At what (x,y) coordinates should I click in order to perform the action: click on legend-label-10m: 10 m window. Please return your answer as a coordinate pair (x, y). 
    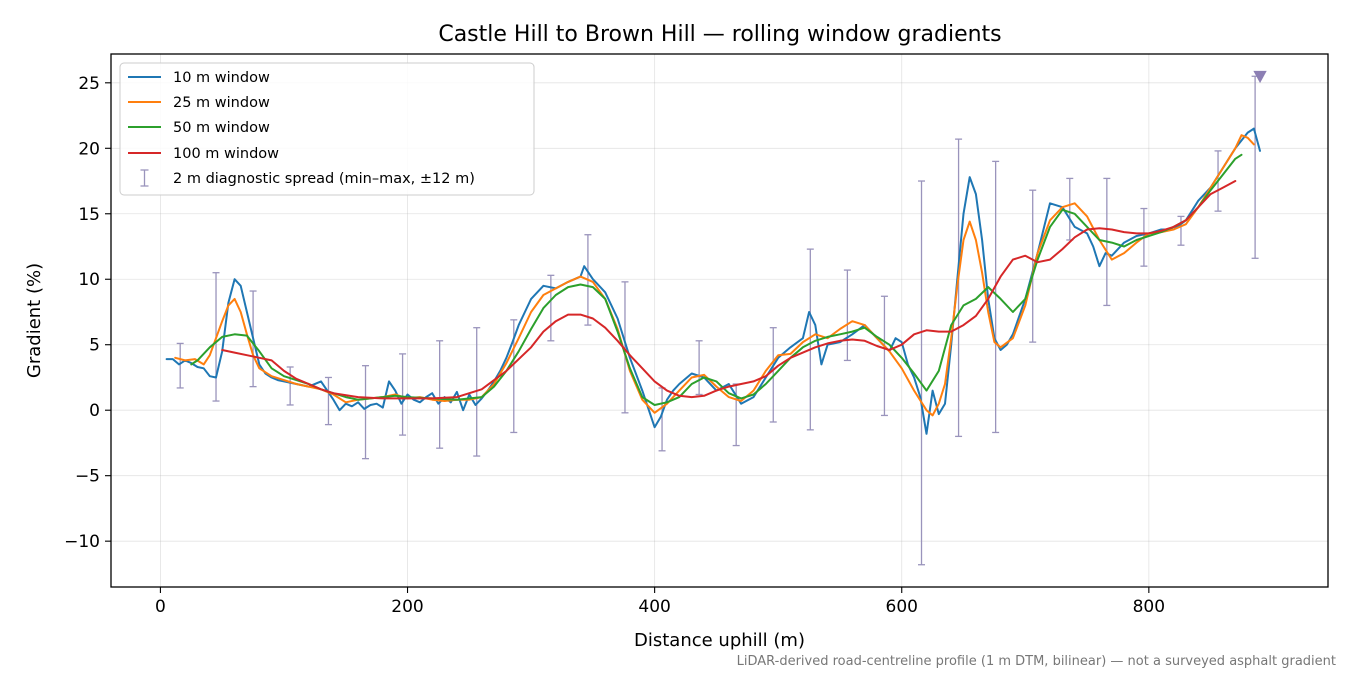
    Looking at the image, I should click on (221, 78).